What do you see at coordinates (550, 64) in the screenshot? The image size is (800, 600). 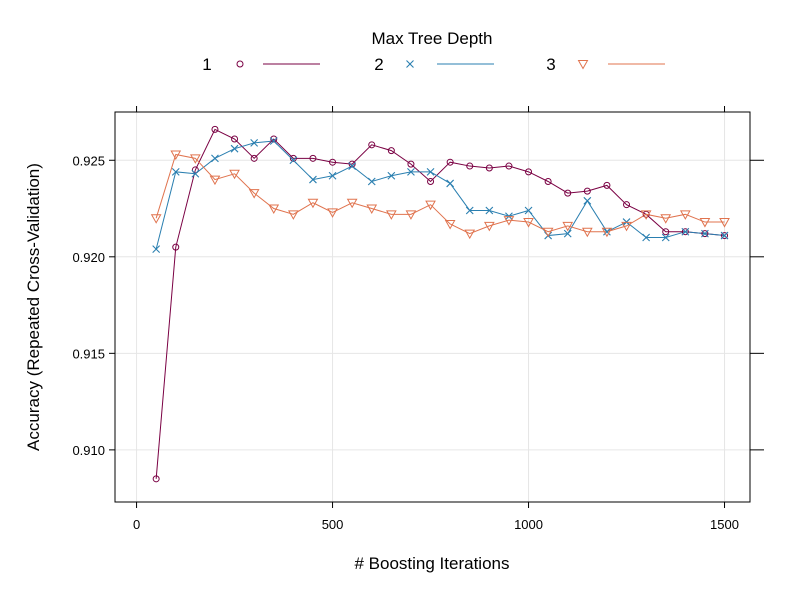 I see `legend-label: 3` at bounding box center [550, 64].